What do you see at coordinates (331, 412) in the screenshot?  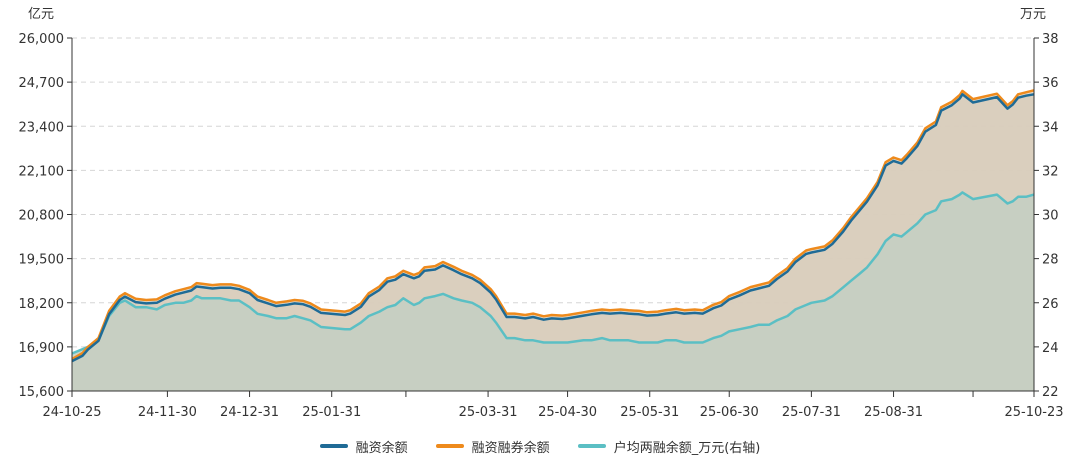 I see `x-axis-tick-label: 25-01-31` at bounding box center [331, 412].